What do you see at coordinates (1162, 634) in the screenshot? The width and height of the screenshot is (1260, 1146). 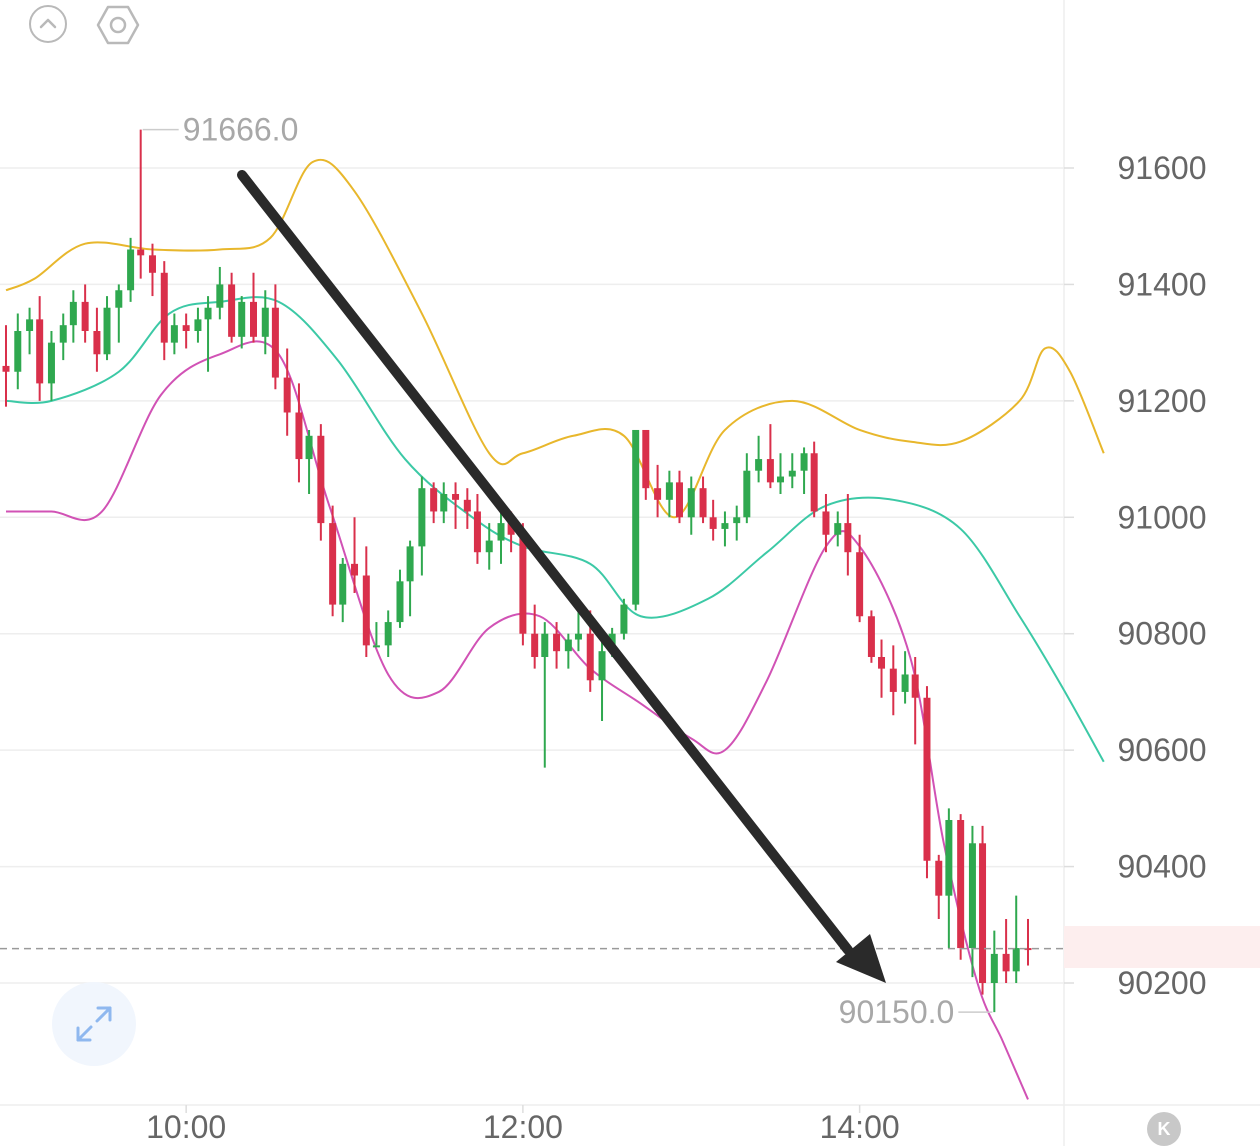 I see `y-tick-label: 90800` at bounding box center [1162, 634].